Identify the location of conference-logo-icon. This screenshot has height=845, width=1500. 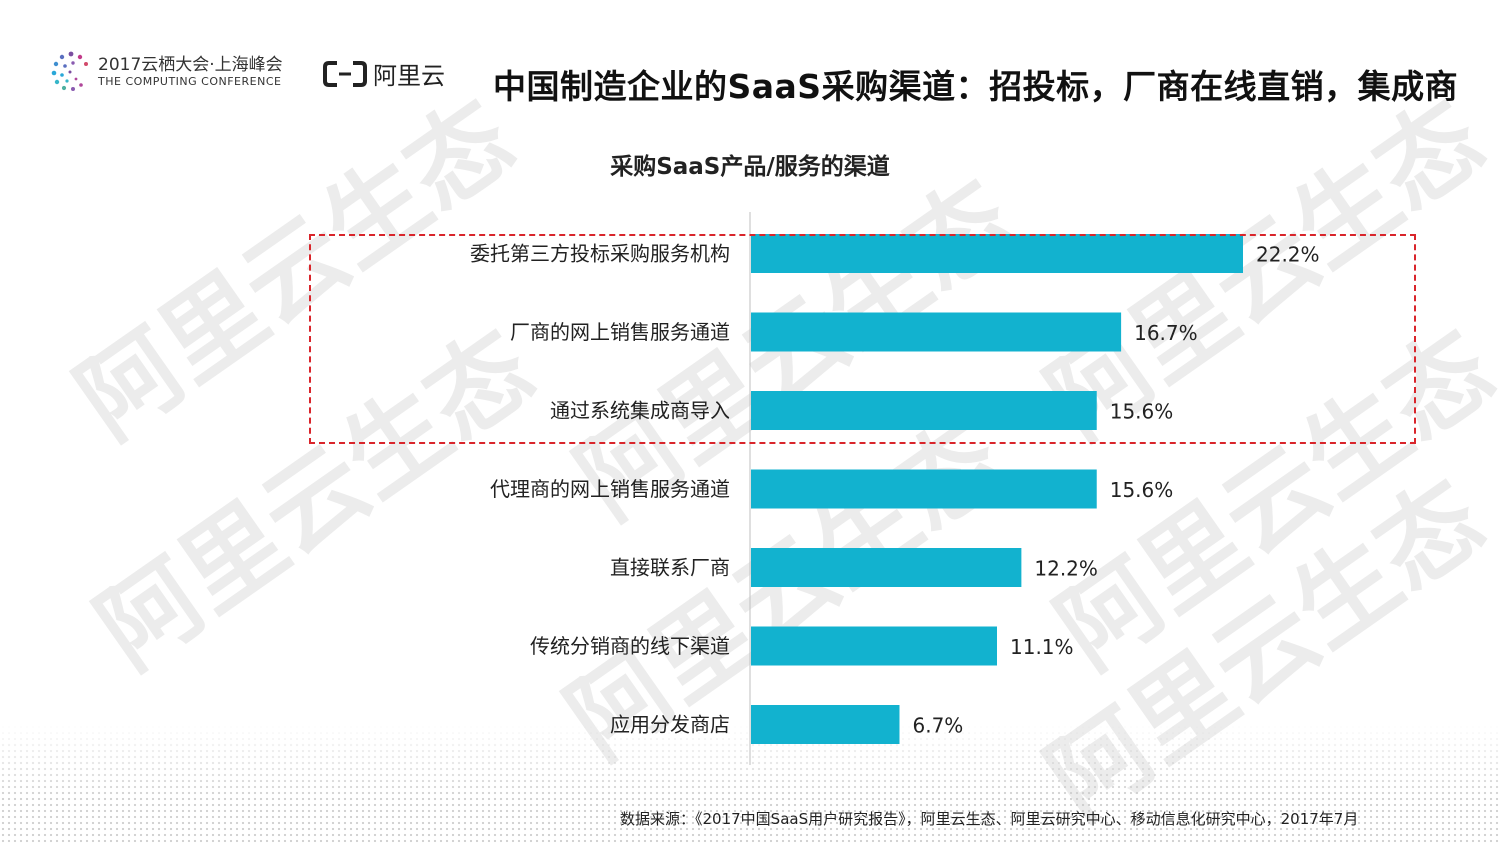
(69, 71).